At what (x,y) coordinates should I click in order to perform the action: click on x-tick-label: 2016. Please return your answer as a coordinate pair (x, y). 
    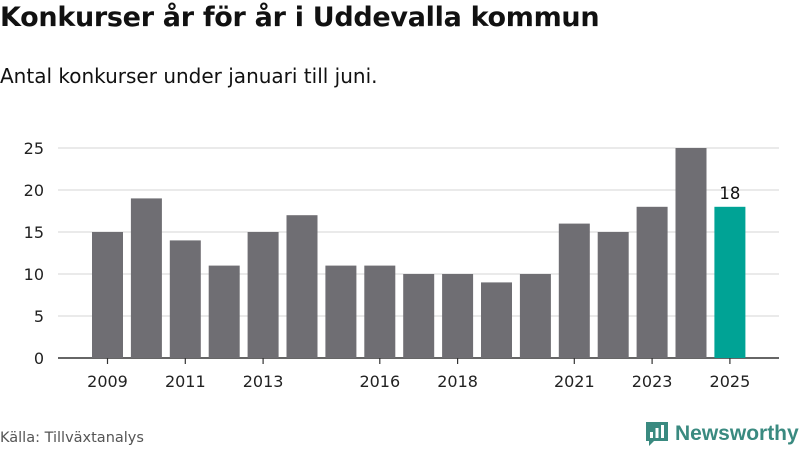
    Looking at the image, I should click on (379, 381).